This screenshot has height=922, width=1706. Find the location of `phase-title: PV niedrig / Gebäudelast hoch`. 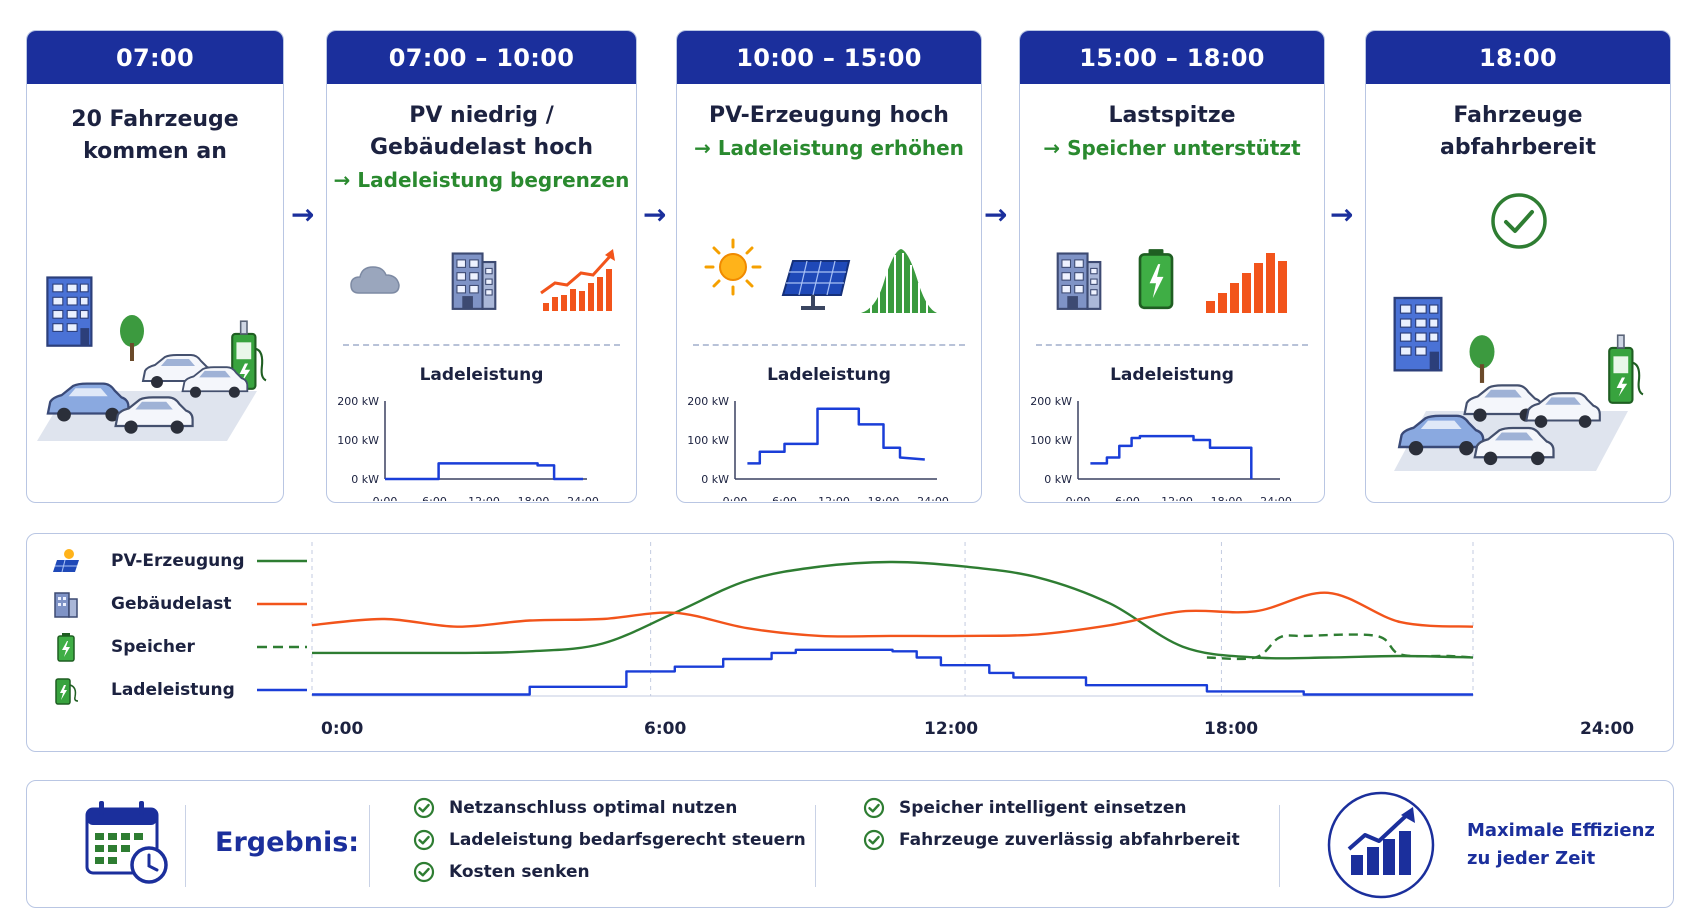

phase-title: PV niedrig / Gebäudelast hoch is located at coordinates (481, 131).